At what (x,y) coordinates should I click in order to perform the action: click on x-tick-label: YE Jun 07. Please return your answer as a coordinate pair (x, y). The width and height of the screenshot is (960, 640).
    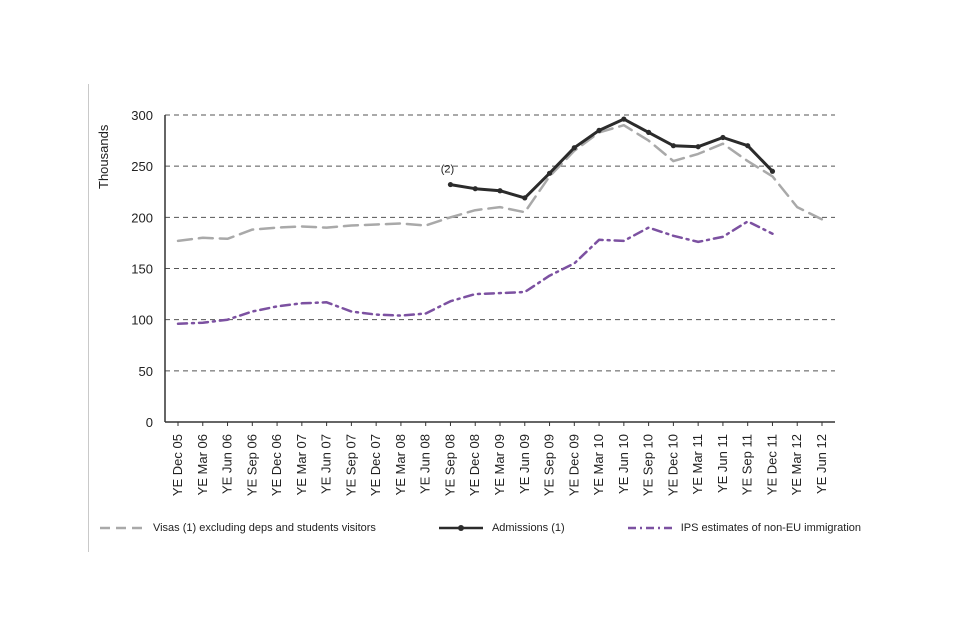
    Looking at the image, I should click on (326, 464).